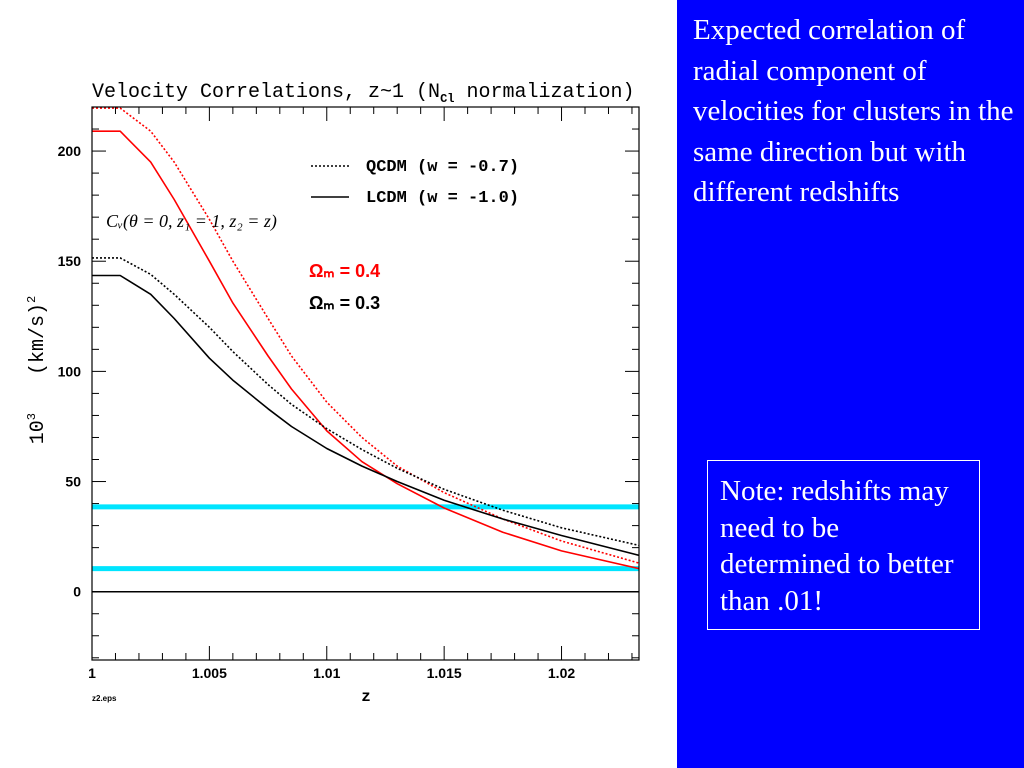 This screenshot has height=768, width=1024. Describe the element at coordinates (92, 673) in the screenshot. I see `x-tick-label: 1` at that location.